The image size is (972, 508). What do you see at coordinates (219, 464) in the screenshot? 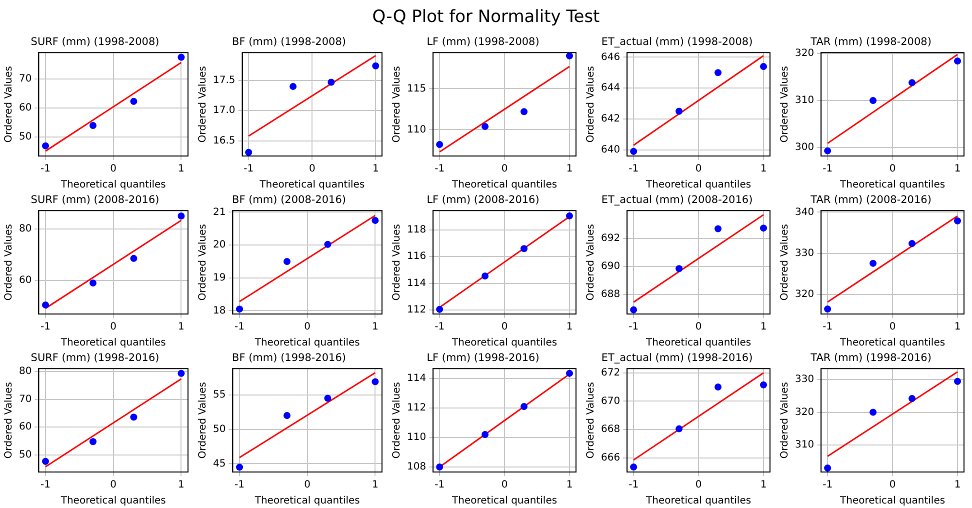
I see `y-tick-label: 45` at bounding box center [219, 464].